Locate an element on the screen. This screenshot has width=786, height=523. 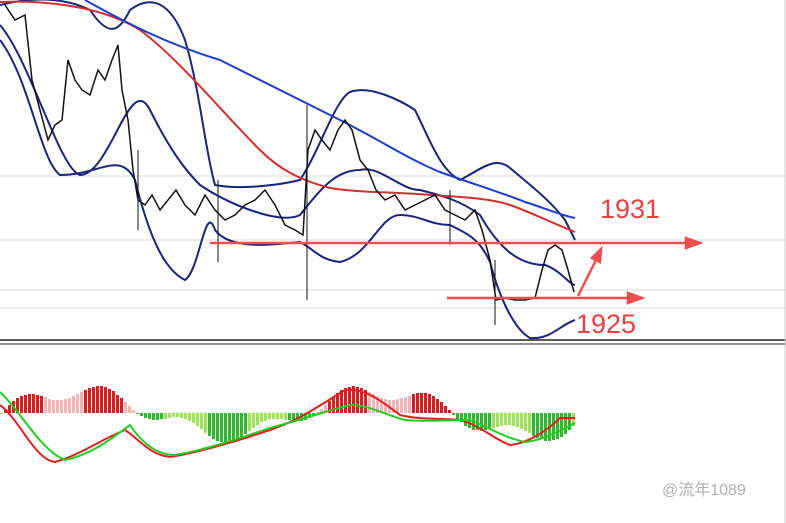
level-arrows is located at coordinates (457, 270).